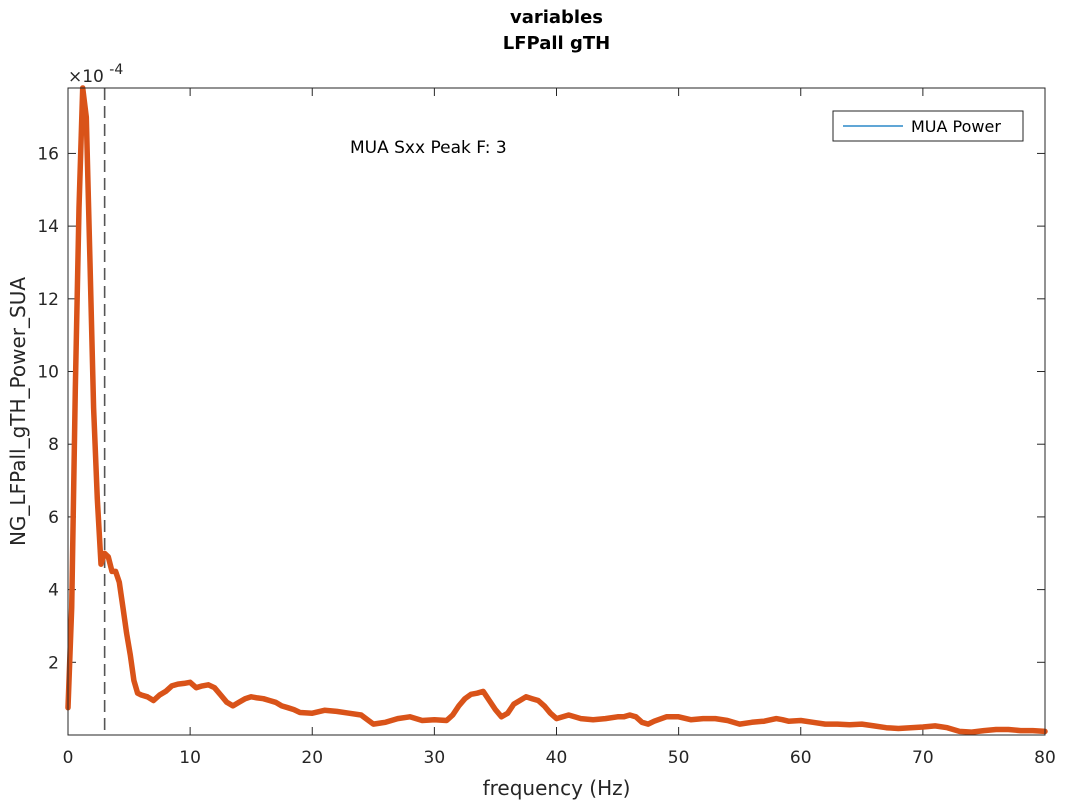  Describe the element at coordinates (53, 518) in the screenshot. I see `y-tick-label: 6` at that location.